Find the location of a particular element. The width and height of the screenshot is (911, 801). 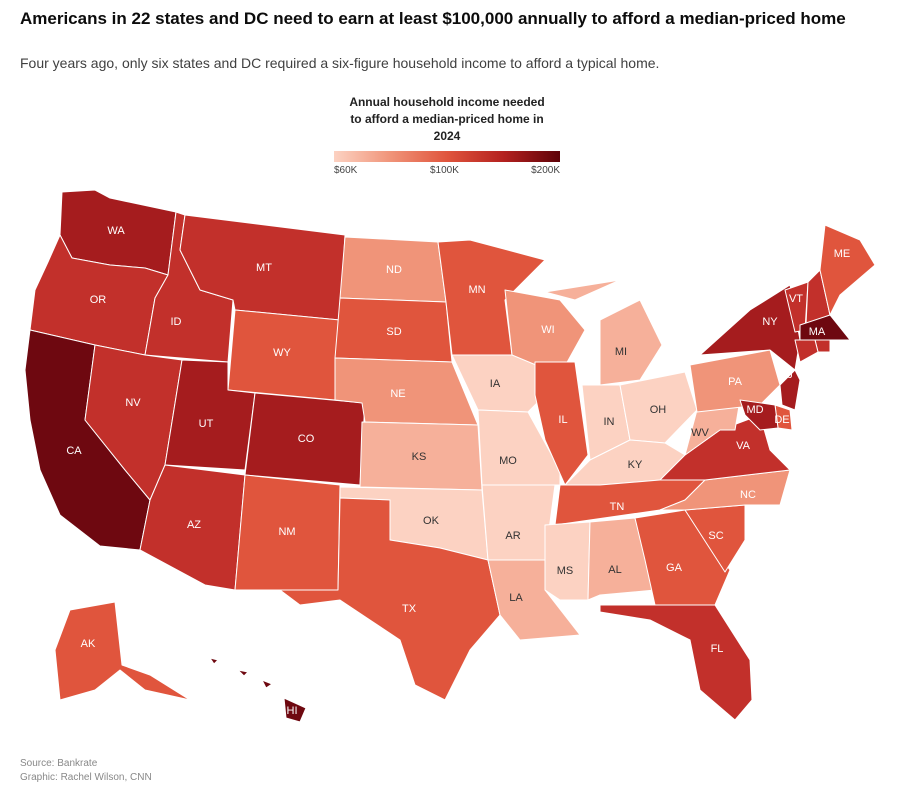

label-NY: NY is located at coordinates (770, 322).